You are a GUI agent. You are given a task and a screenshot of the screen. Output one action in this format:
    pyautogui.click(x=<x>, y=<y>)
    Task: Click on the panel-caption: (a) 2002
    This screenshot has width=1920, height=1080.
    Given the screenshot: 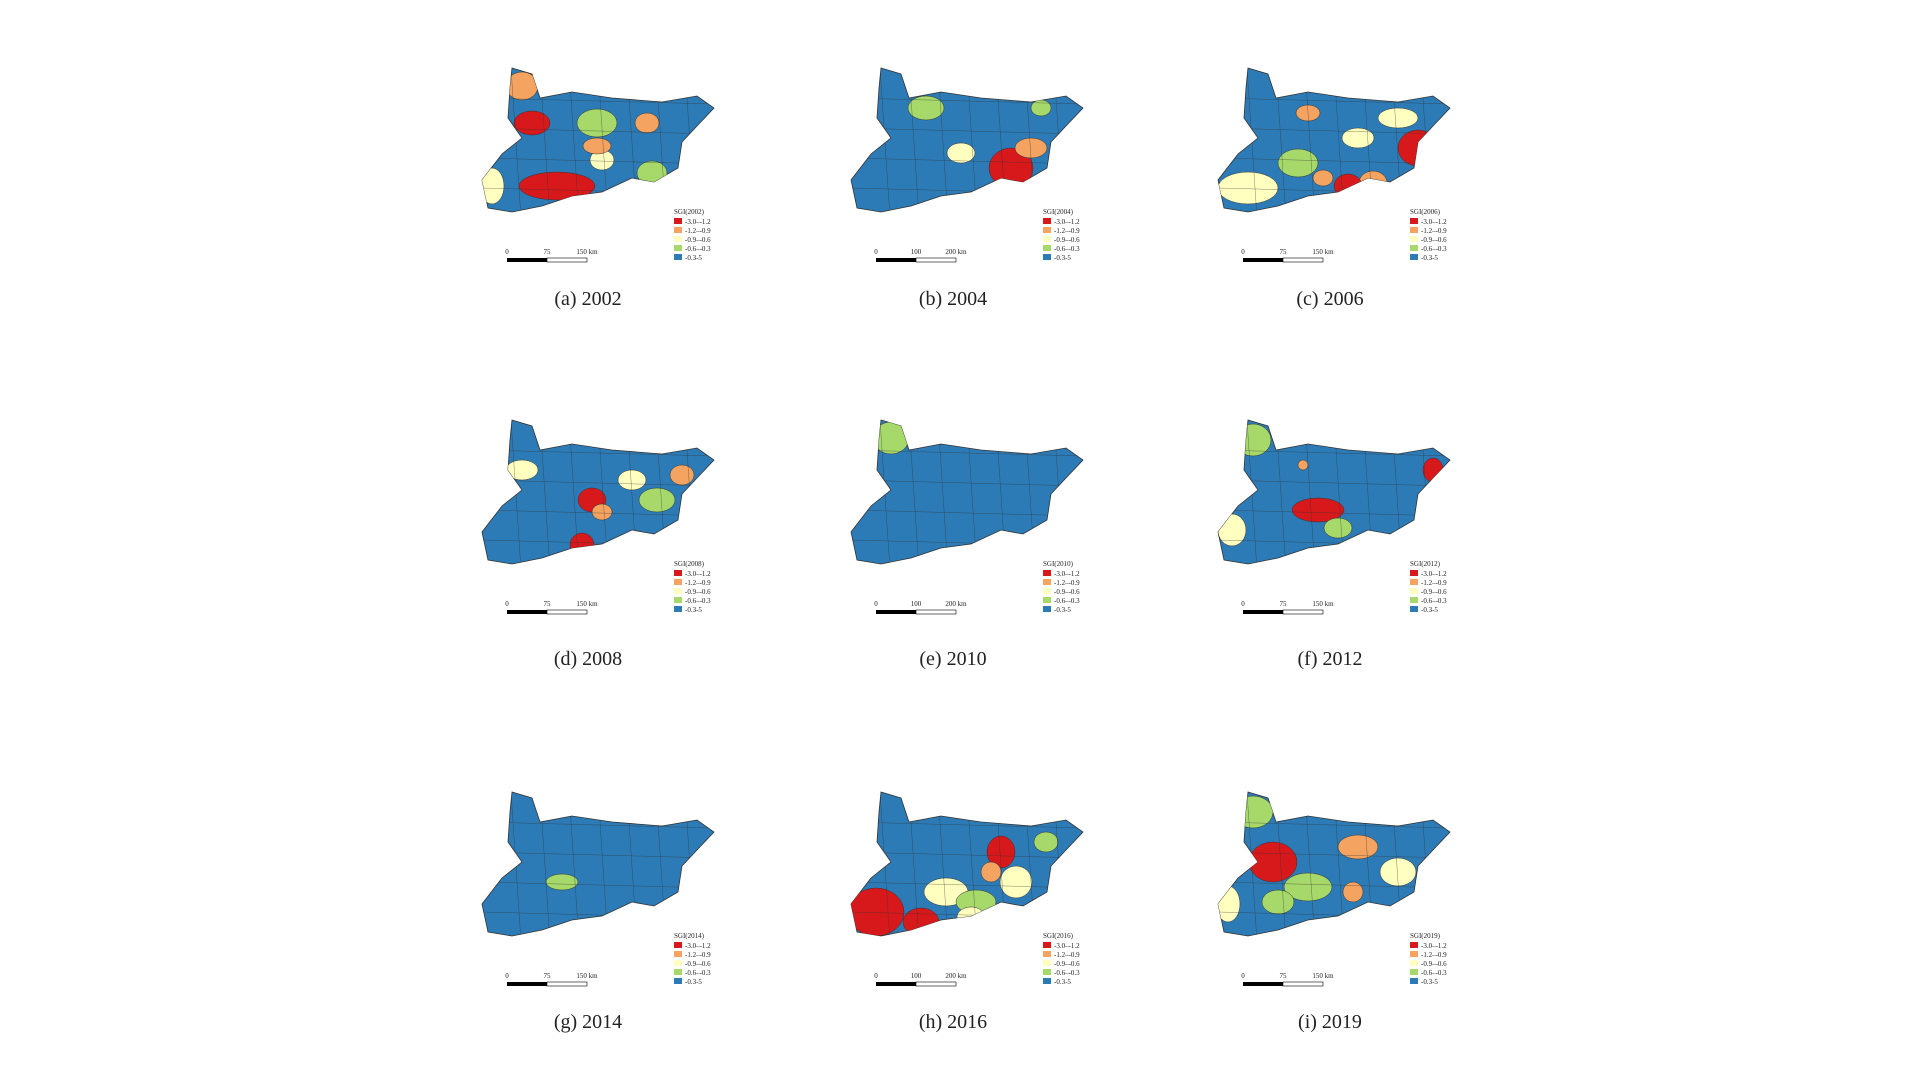 What is the action you would take?
    pyautogui.click(x=587, y=299)
    